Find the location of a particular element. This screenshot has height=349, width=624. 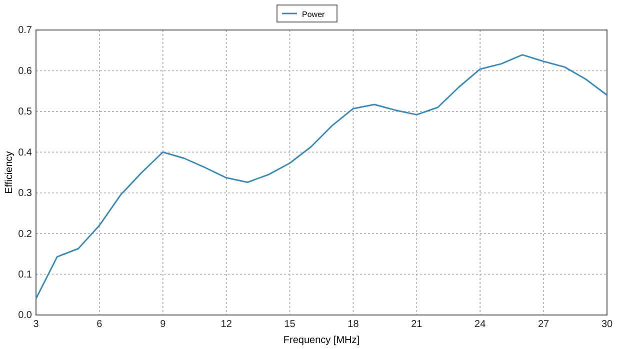

y-tick-label: 0.0 is located at coordinates (25, 316).